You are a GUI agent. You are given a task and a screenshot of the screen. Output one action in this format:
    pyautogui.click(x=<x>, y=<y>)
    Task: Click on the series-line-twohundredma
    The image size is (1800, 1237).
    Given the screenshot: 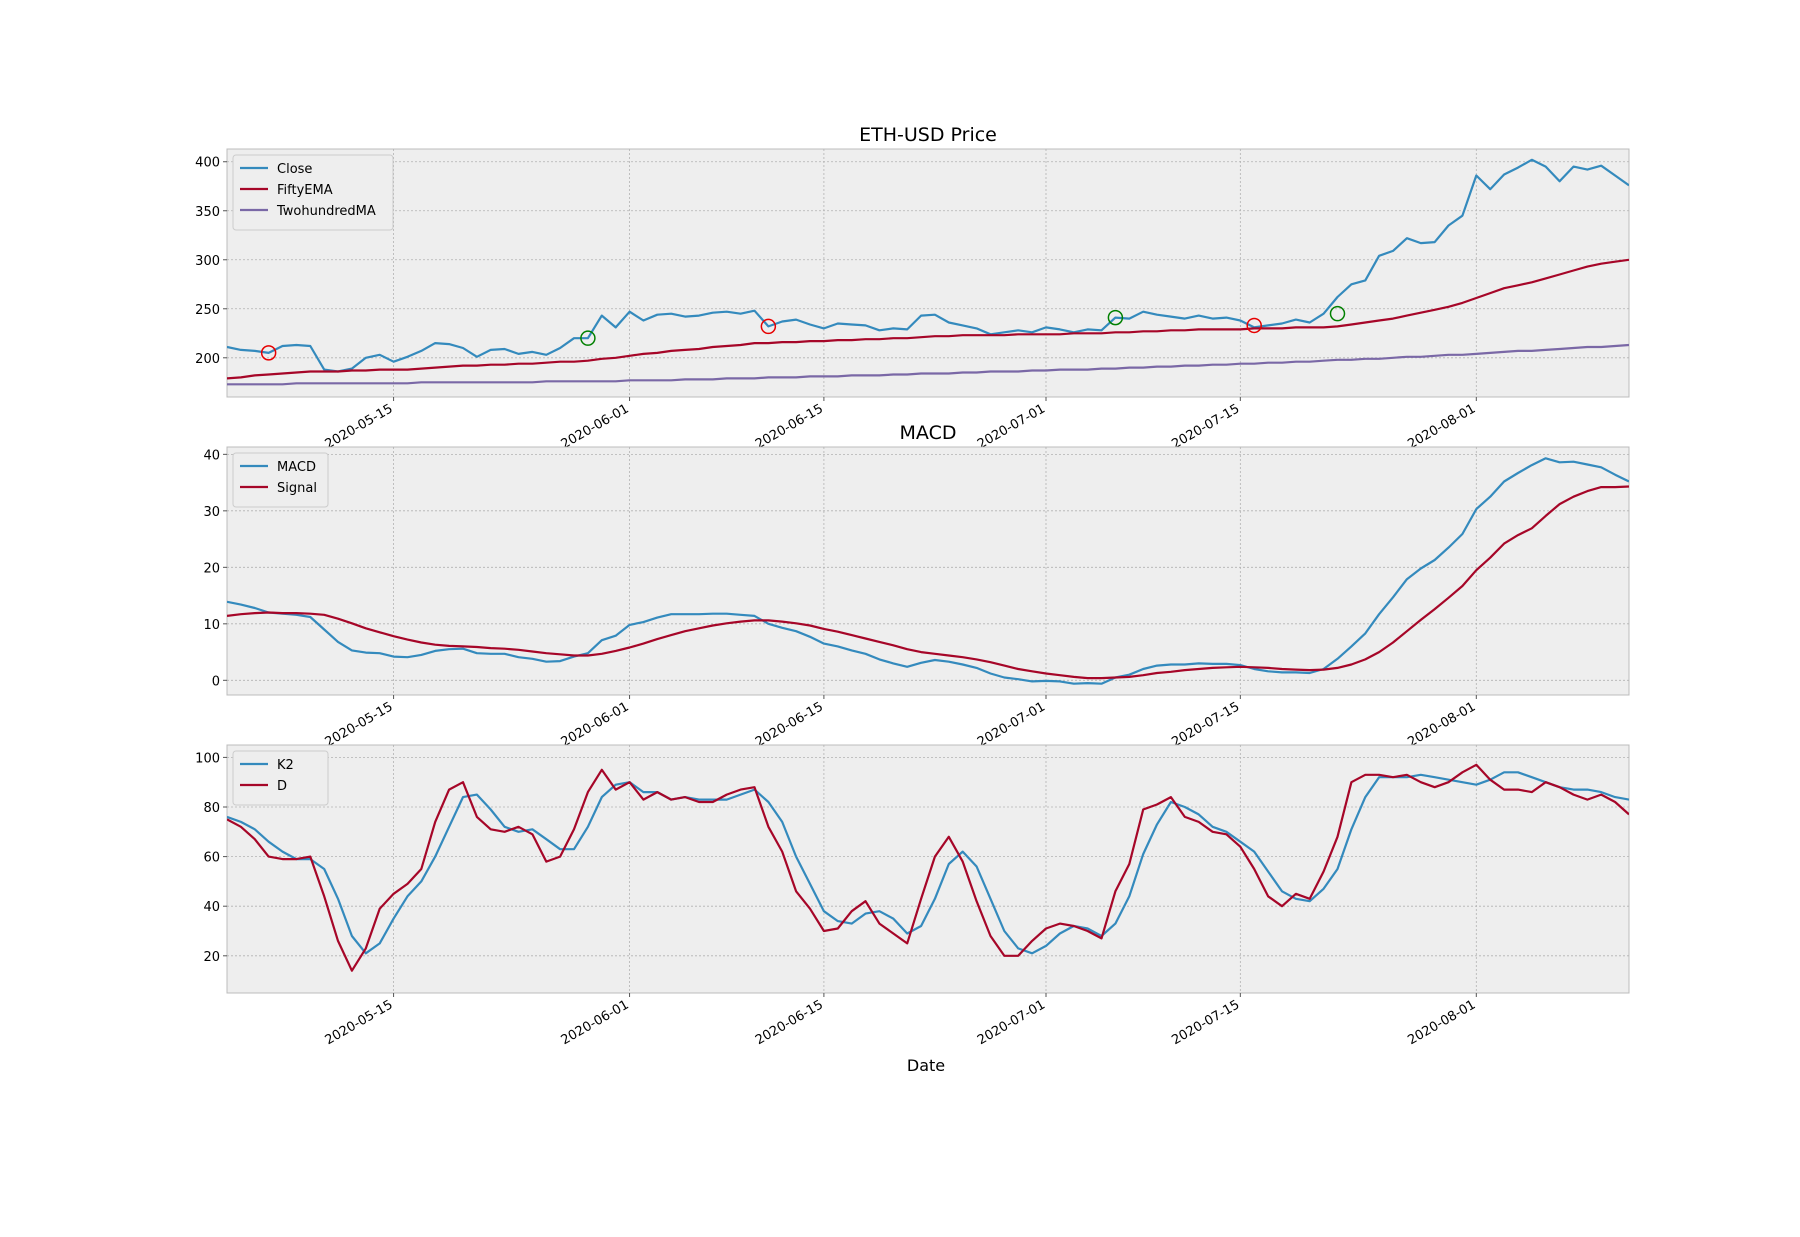 What is the action you would take?
    pyautogui.click(x=928, y=364)
    